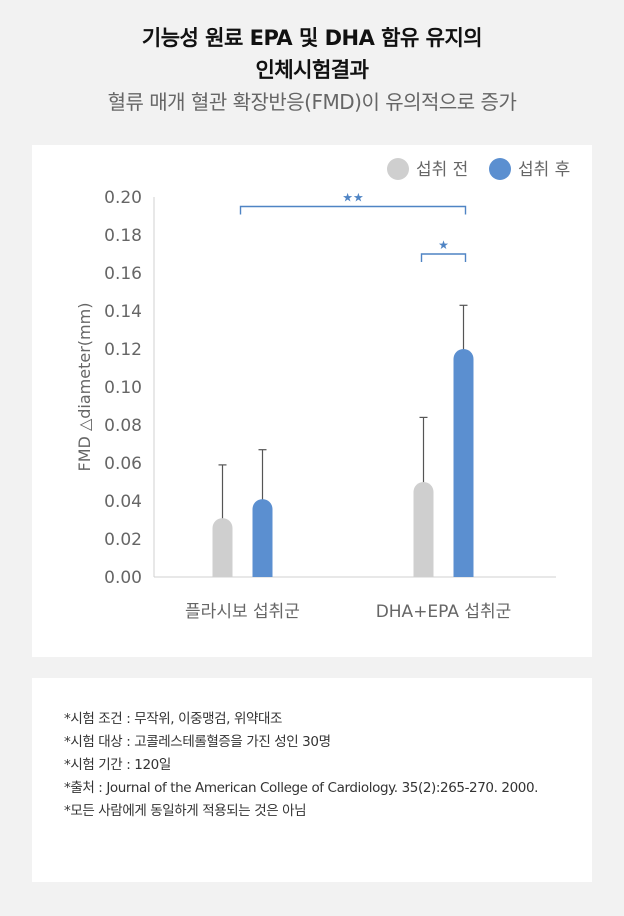 Image resolution: width=624 pixels, height=916 pixels. I want to click on subtitle: 혈류 매개 혈관 확장반응(FMD)이 유의적으로 증가, so click(312, 102).